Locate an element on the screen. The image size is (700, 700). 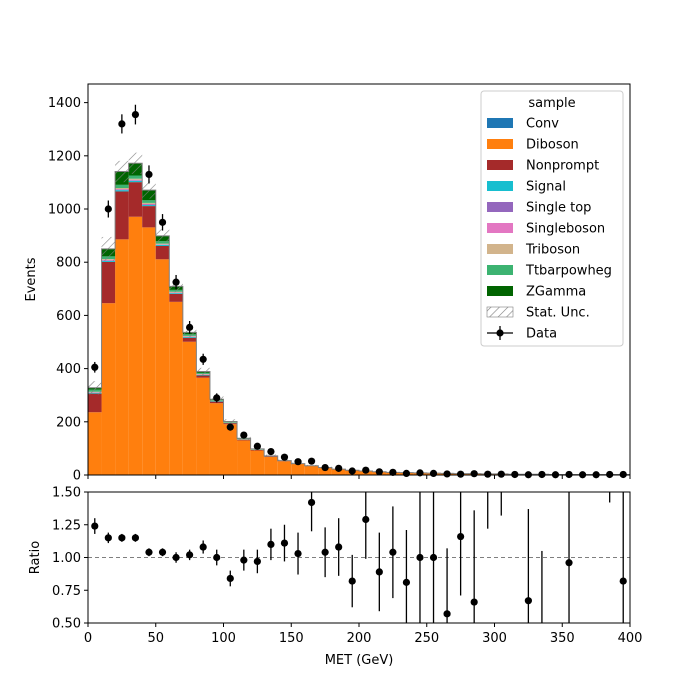
y-tick-label: 1400 is located at coordinates (64, 103).